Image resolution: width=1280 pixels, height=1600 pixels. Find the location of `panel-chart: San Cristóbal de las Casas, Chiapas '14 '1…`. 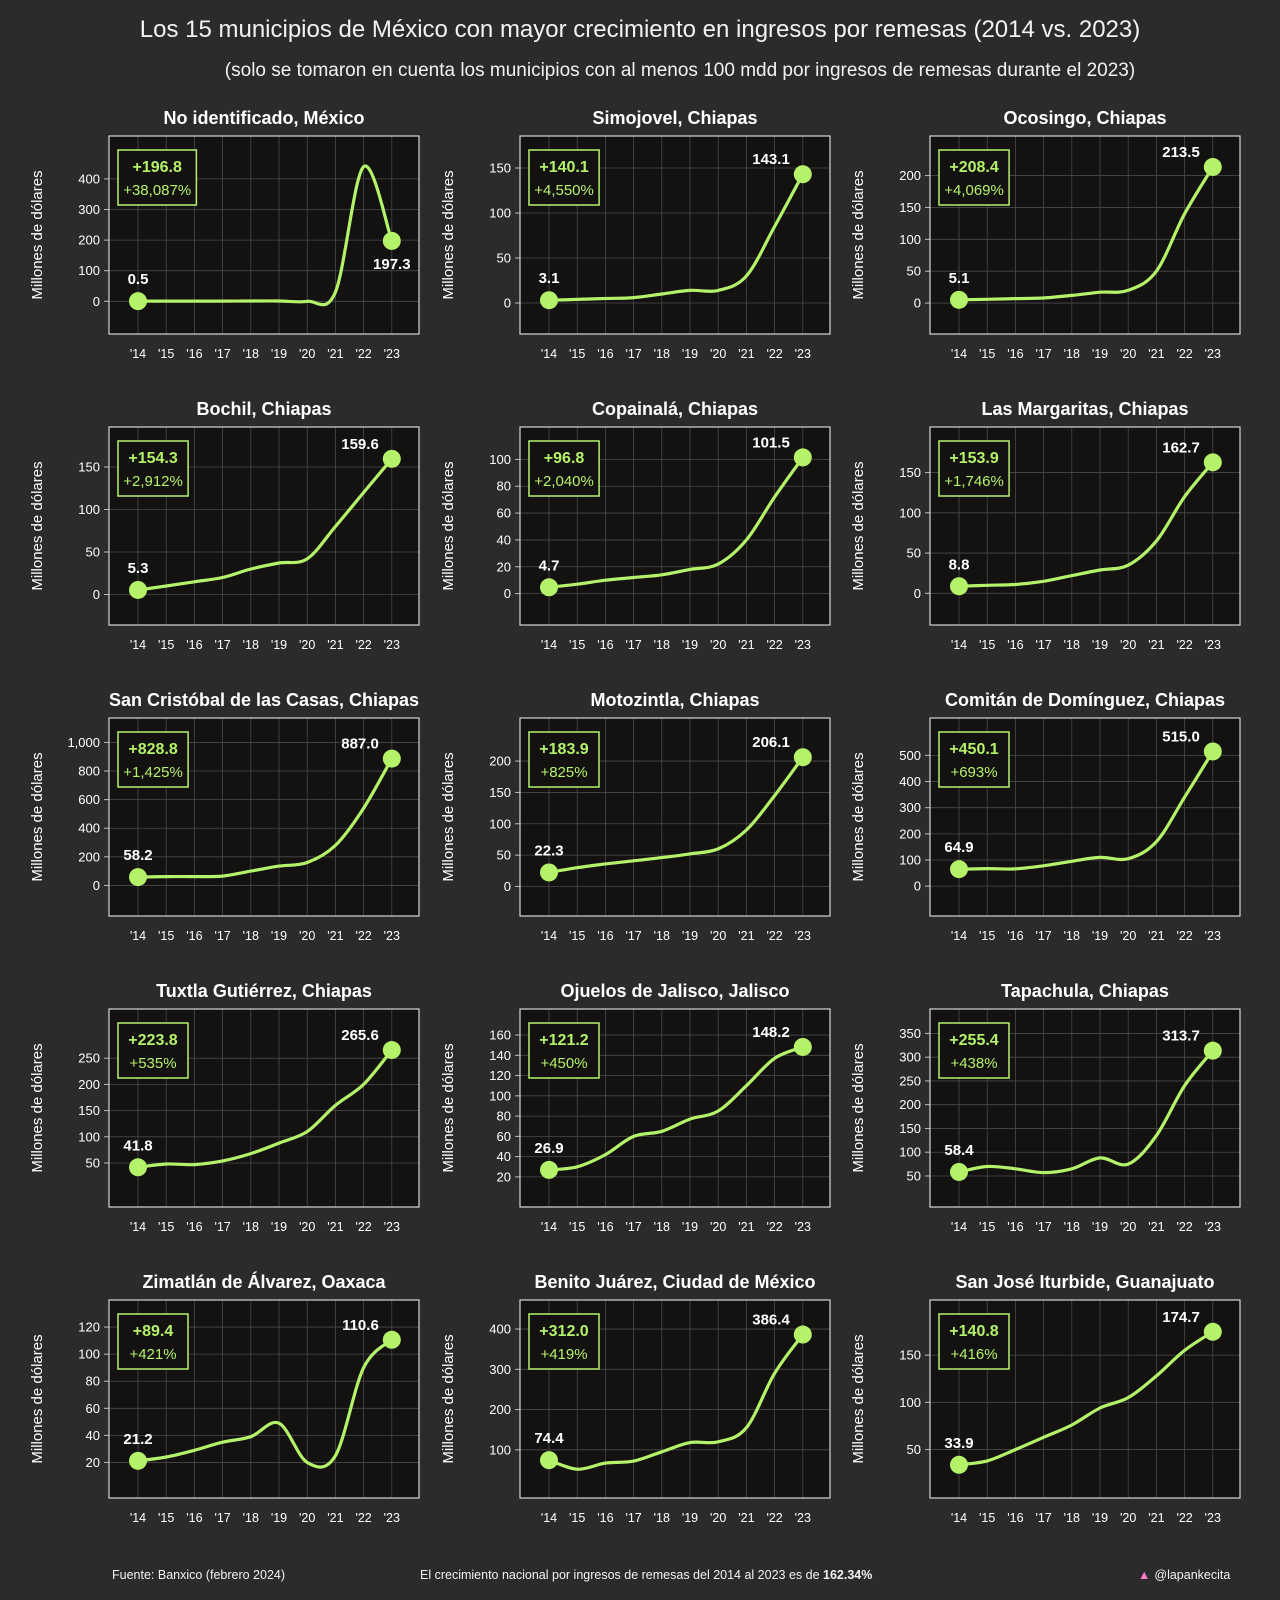

panel-chart: San Cristóbal de las Casas, Chiapas '14 '1… is located at coordinates (224, 816).